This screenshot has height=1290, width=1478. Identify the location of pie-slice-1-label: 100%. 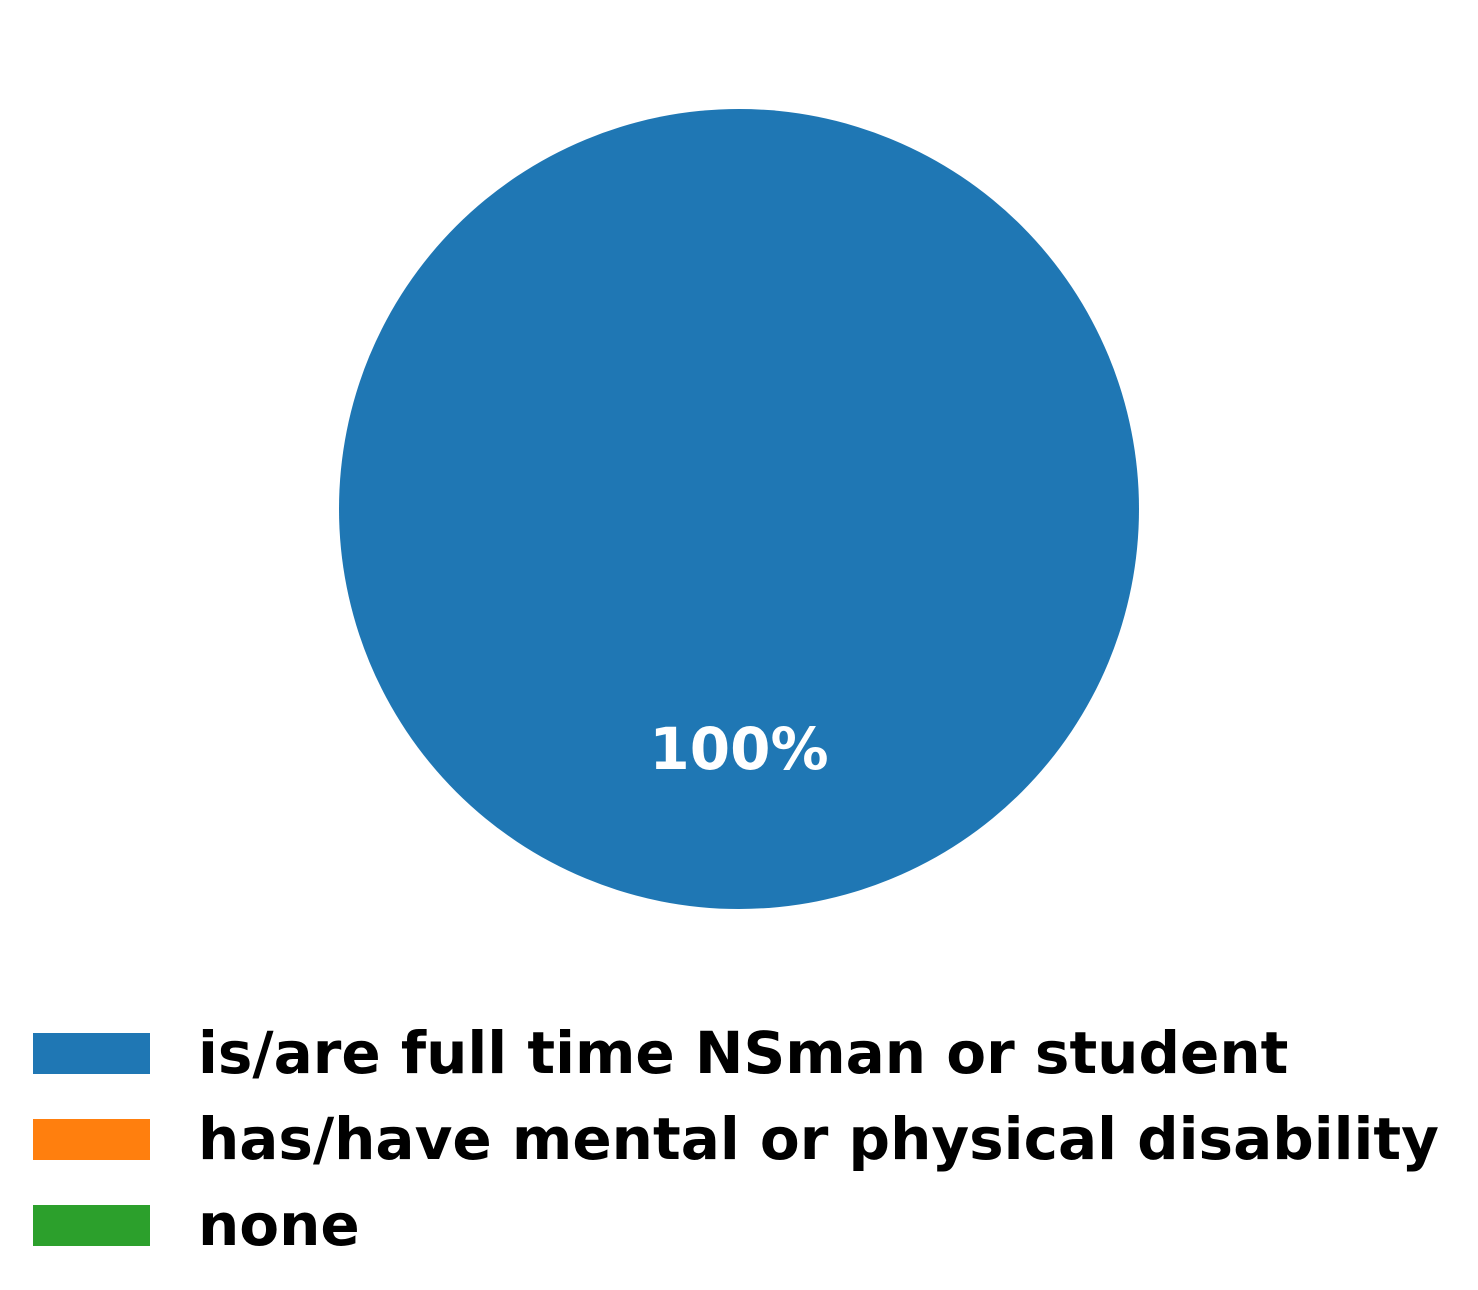
(738, 749).